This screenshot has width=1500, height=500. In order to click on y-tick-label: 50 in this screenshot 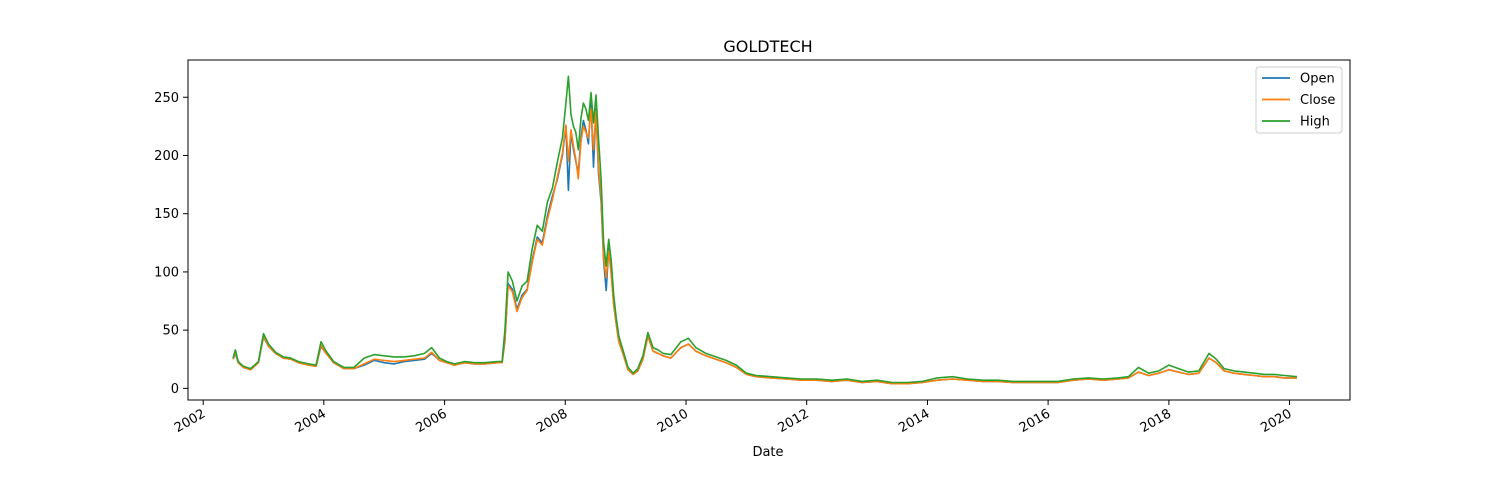, I will do `click(170, 331)`.